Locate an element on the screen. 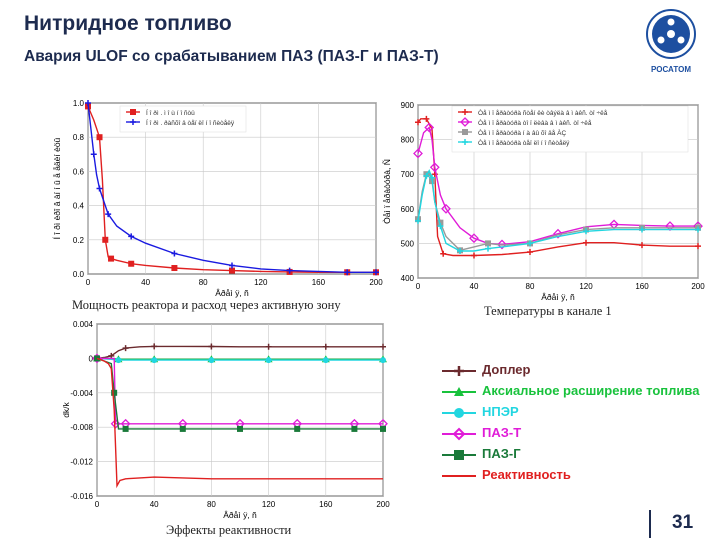  x-tick-label: 80 is located at coordinates (530, 286).